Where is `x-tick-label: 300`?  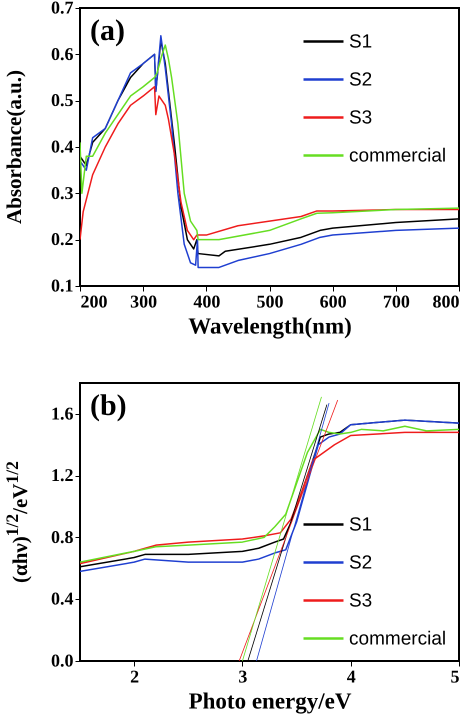 x-tick-label: 300 is located at coordinates (144, 302).